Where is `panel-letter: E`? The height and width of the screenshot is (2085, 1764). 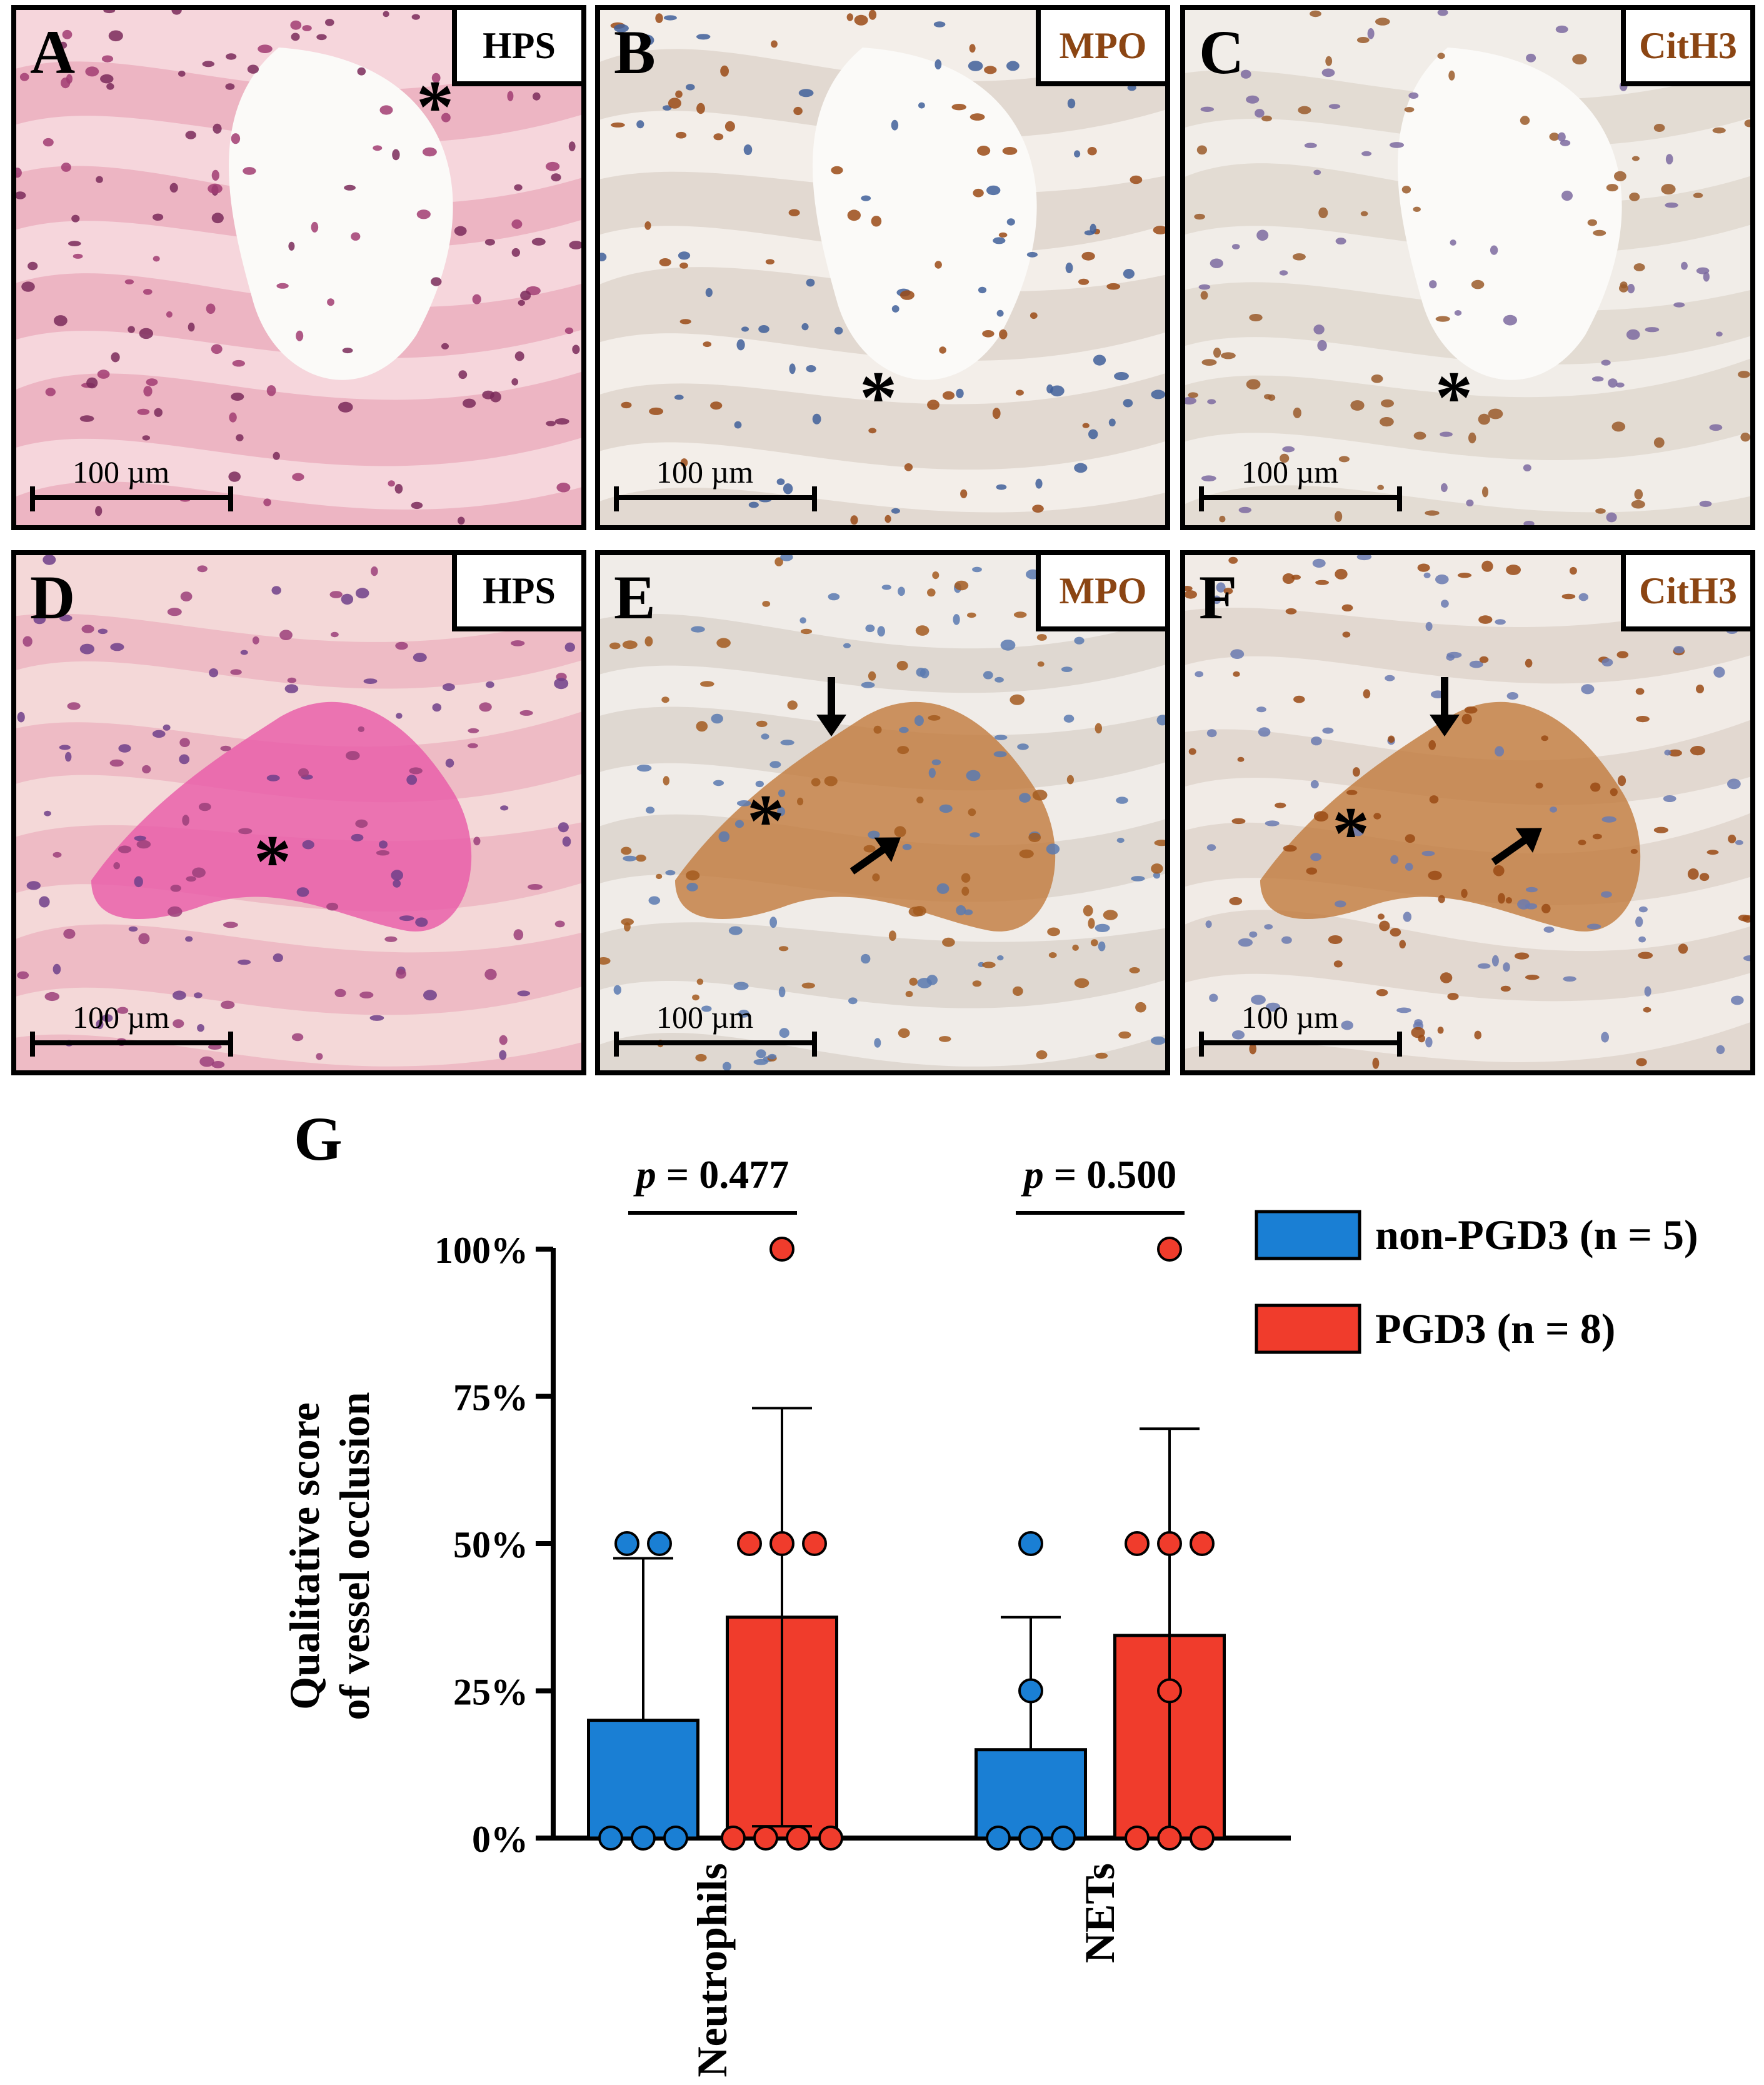 panel-letter: E is located at coordinates (635, 597).